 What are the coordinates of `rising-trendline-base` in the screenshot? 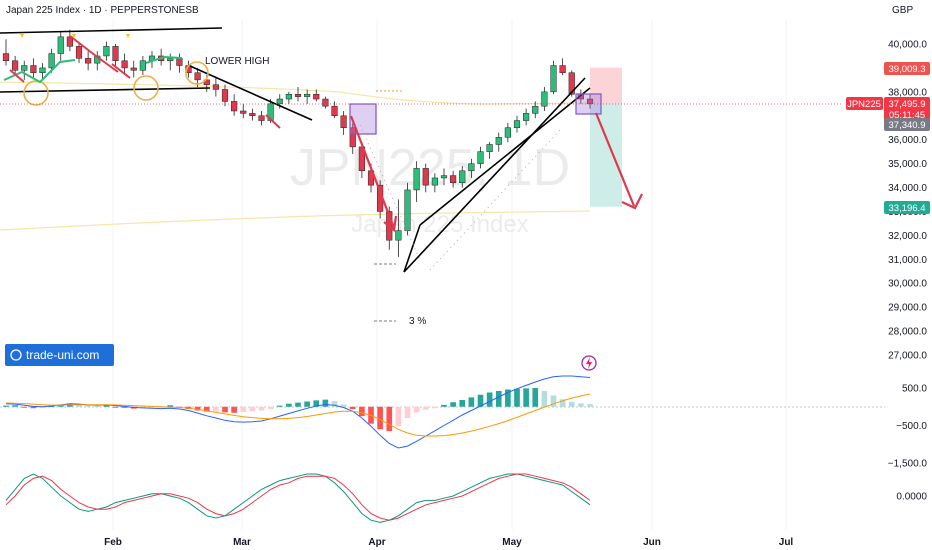 It's located at (412, 248).